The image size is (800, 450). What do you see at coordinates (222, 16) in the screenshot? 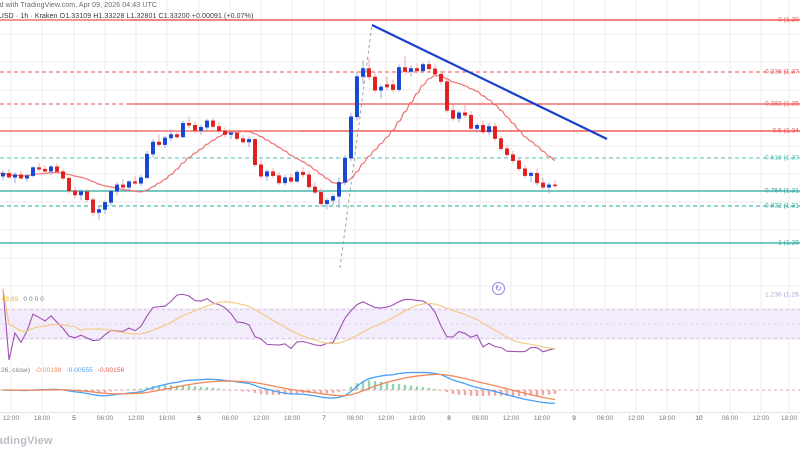
I see `change-value: +0.00091 (+0.07%)` at bounding box center [222, 16].